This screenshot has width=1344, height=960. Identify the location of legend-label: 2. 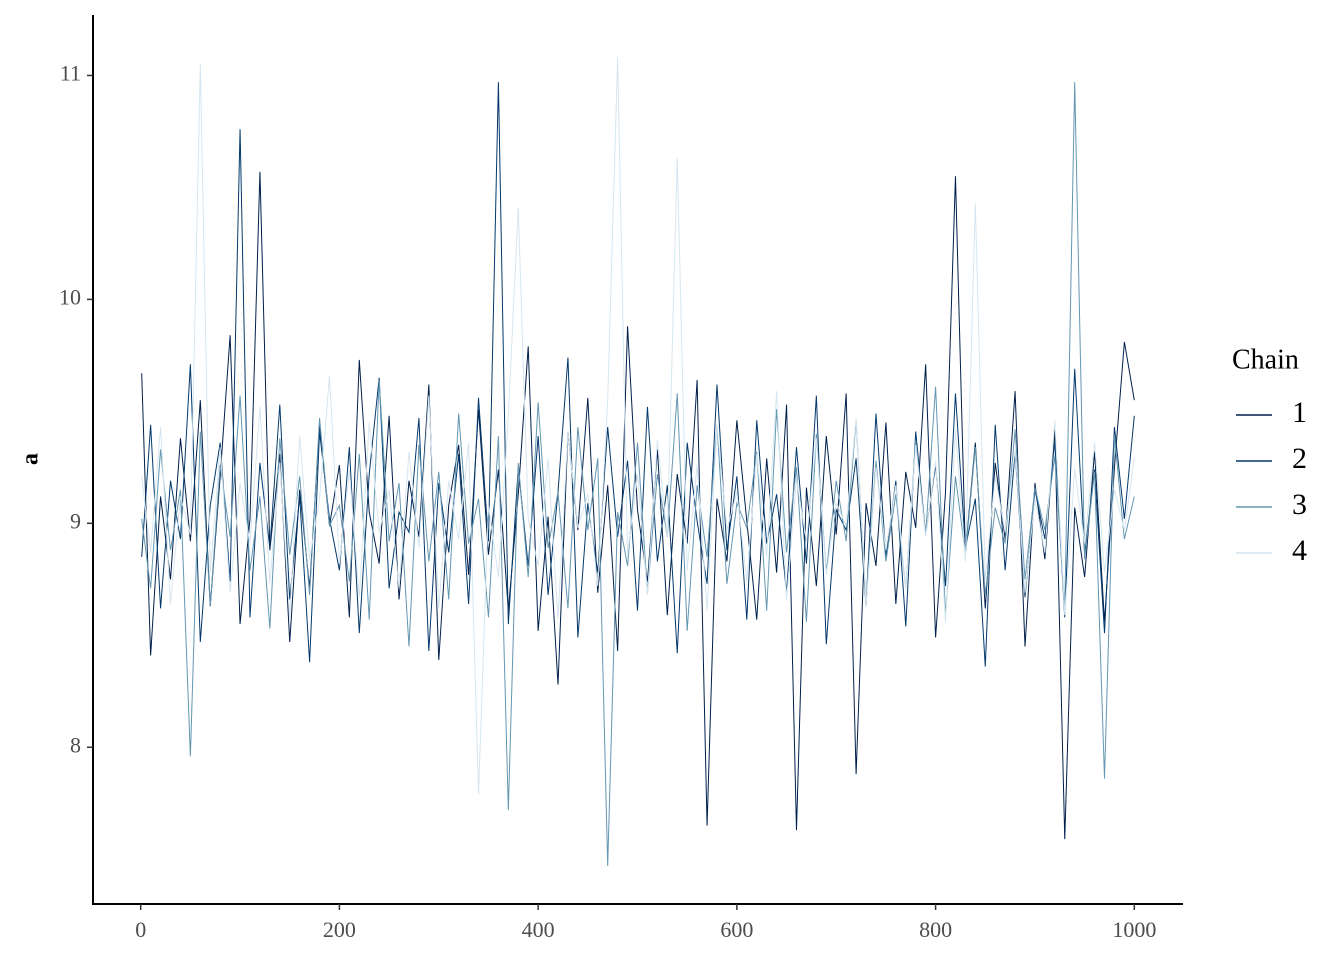
(1299, 458).